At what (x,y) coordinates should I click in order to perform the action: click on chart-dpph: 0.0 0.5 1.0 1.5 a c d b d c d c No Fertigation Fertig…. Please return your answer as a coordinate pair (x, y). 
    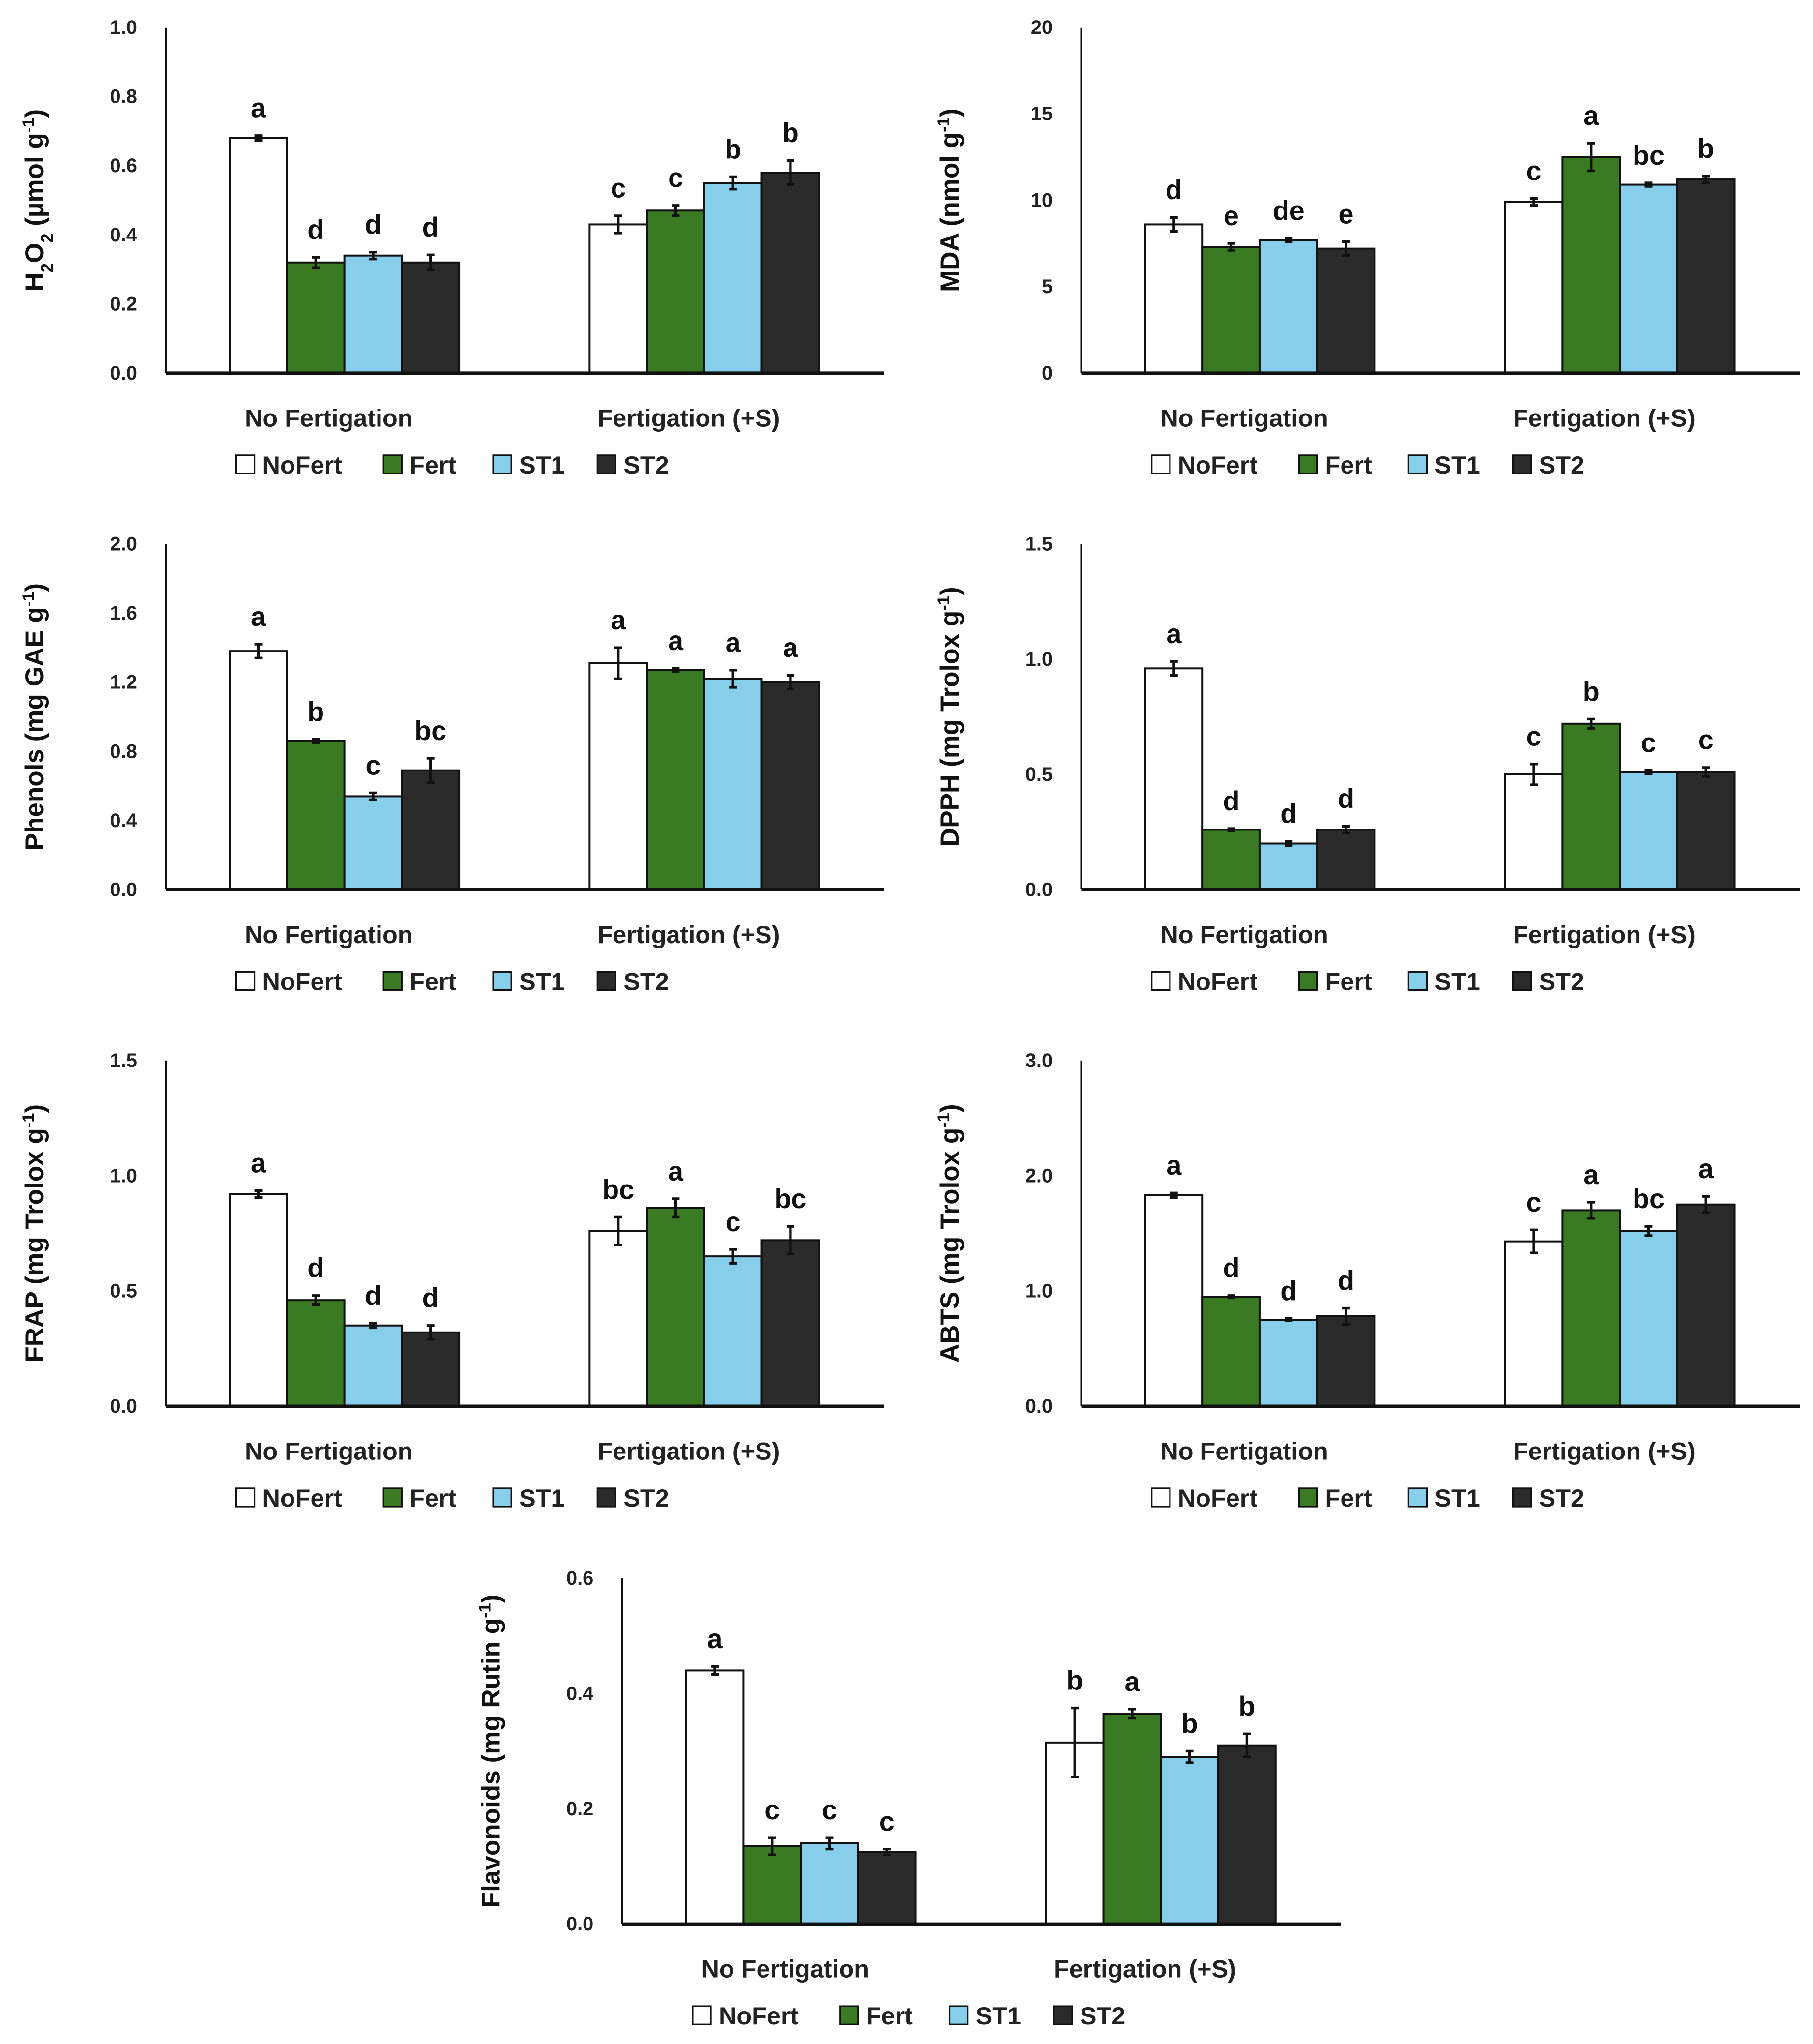
    Looking at the image, I should click on (1367, 764).